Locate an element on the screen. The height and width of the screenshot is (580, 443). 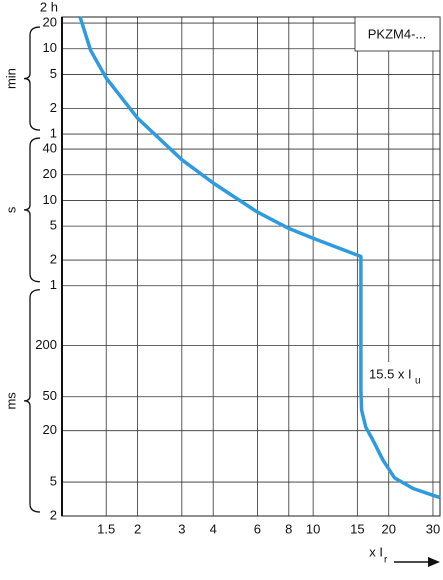
y-group-label: s is located at coordinates (10, 209).